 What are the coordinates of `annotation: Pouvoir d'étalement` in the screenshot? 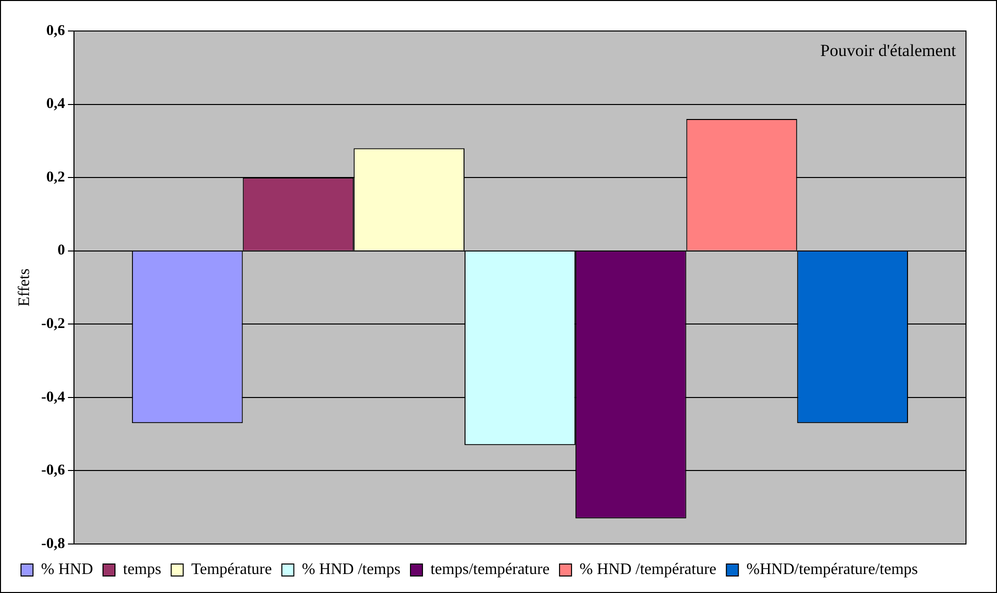 It's located at (888, 50).